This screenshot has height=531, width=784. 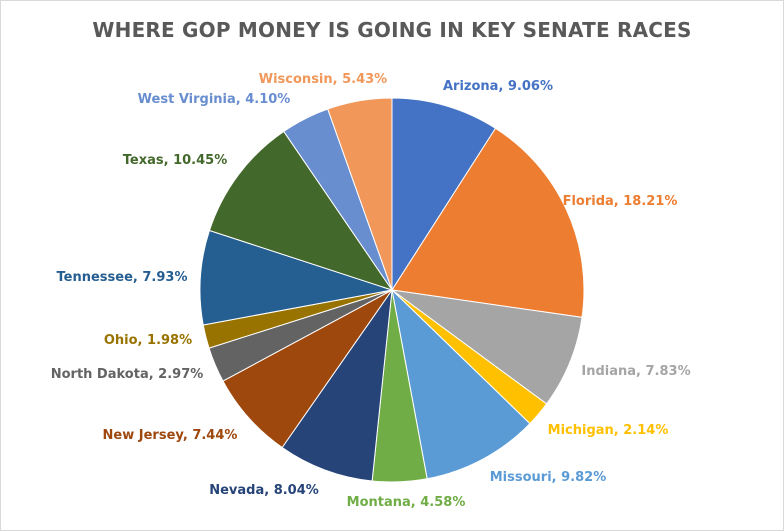 What do you see at coordinates (170, 435) in the screenshot?
I see `data-label-new-jersey: New Jersey, 7.44%` at bounding box center [170, 435].